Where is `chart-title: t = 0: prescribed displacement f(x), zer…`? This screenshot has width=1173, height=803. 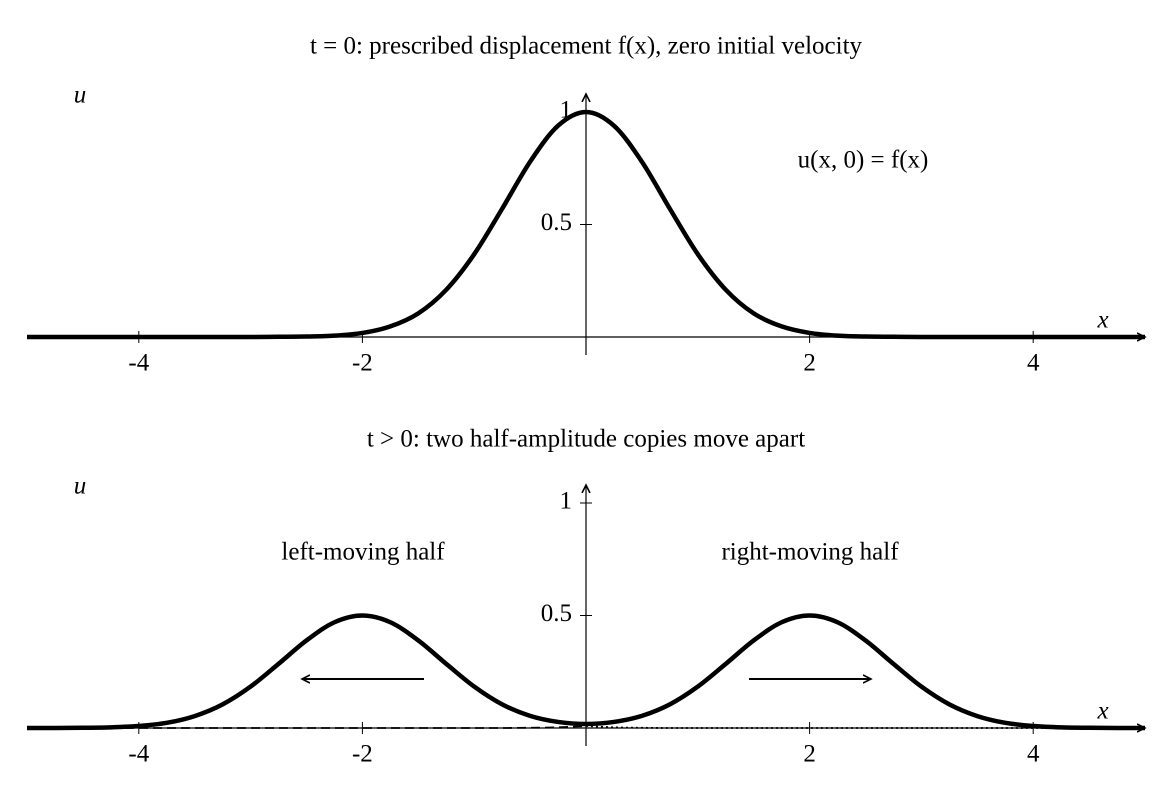
chart-title: t = 0: prescribed displacement f(x), zer… is located at coordinates (586, 46).